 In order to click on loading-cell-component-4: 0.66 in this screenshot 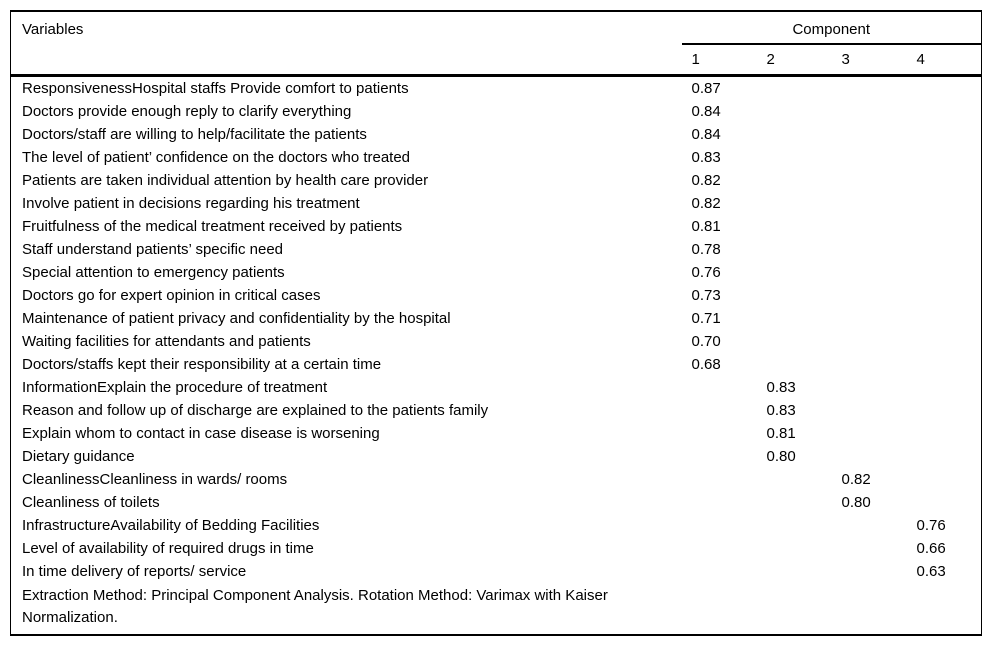, I will do `click(931, 548)`.